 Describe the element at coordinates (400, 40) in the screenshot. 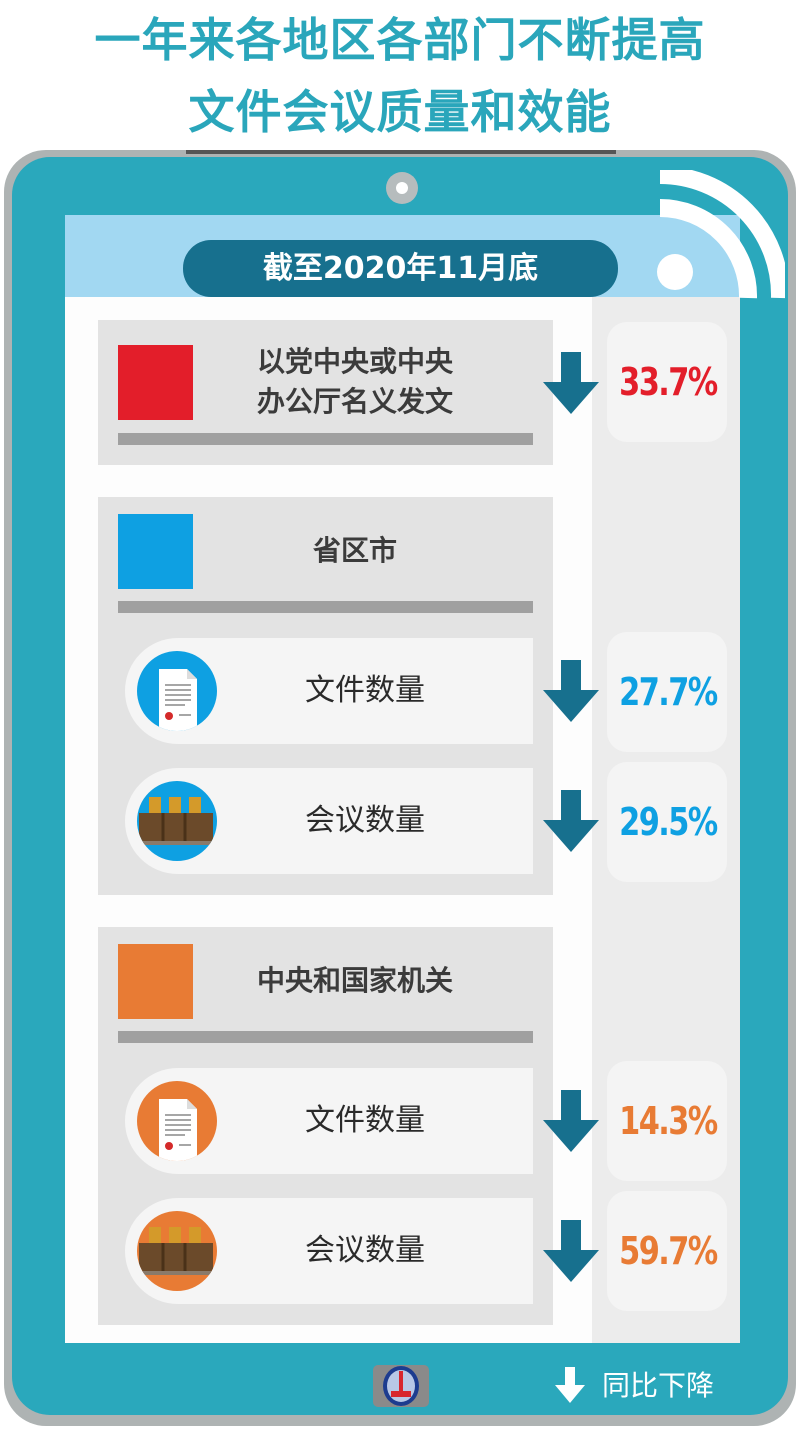

I see `title-line-1: 一年来各地区各部门不断提高` at that location.